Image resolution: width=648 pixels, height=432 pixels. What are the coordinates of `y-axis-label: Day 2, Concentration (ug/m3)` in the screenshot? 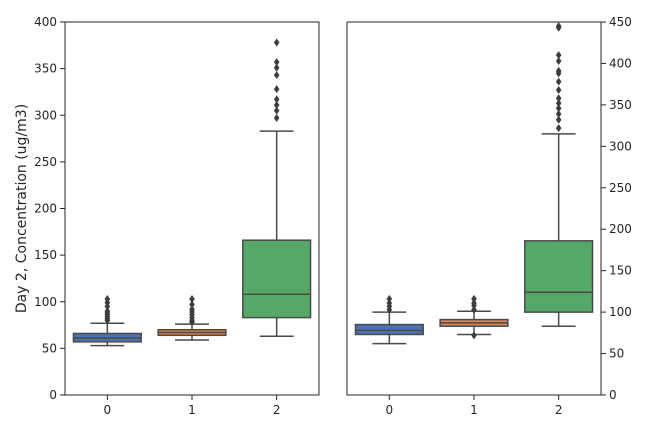 It's located at (22, 208).